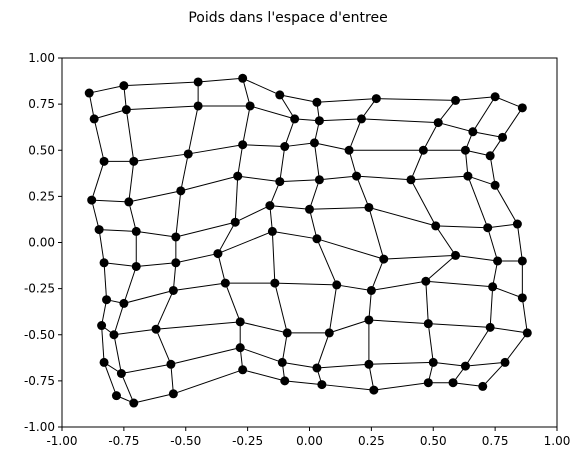 The width and height of the screenshot is (583, 461). Describe the element at coordinates (185, 441) in the screenshot. I see `x-tick-label-2: -0.50` at that location.